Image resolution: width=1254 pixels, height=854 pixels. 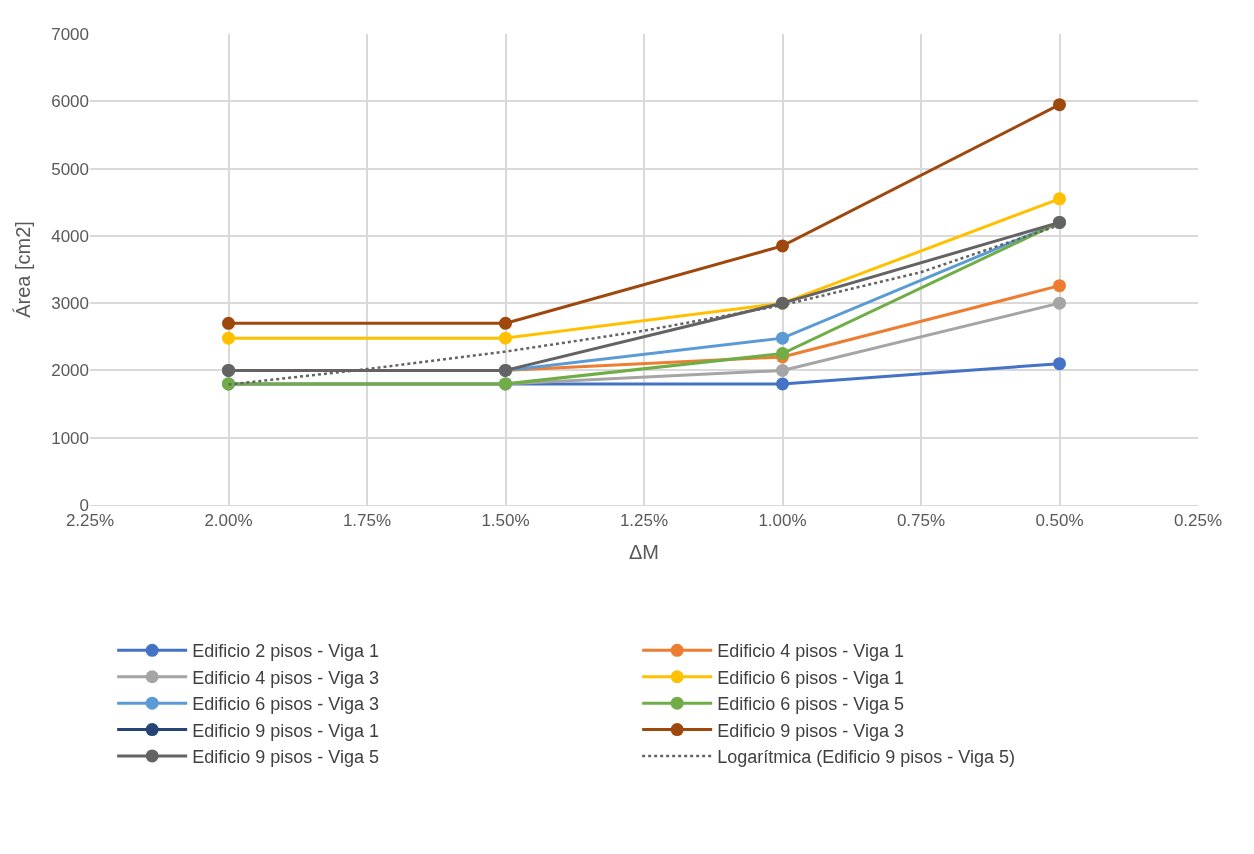 I want to click on x-axis-title: ΔM, so click(x=644, y=551).